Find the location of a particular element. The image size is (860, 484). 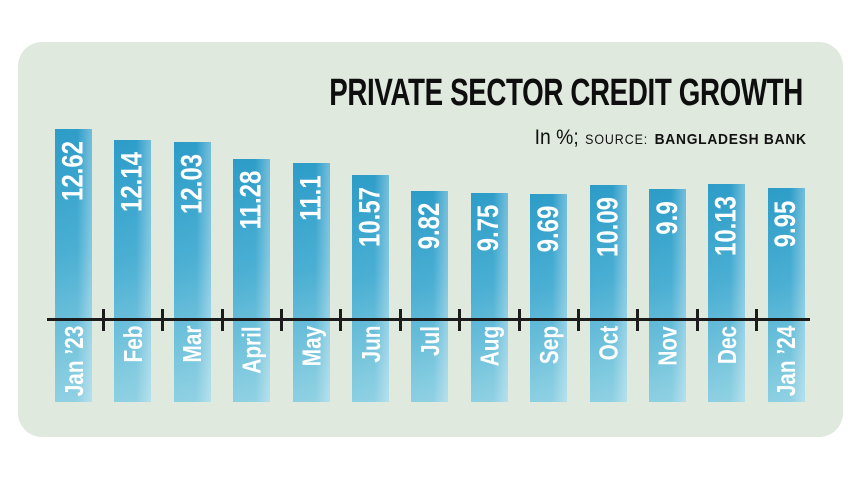

bar-month-label: Oct is located at coordinates (608, 343).